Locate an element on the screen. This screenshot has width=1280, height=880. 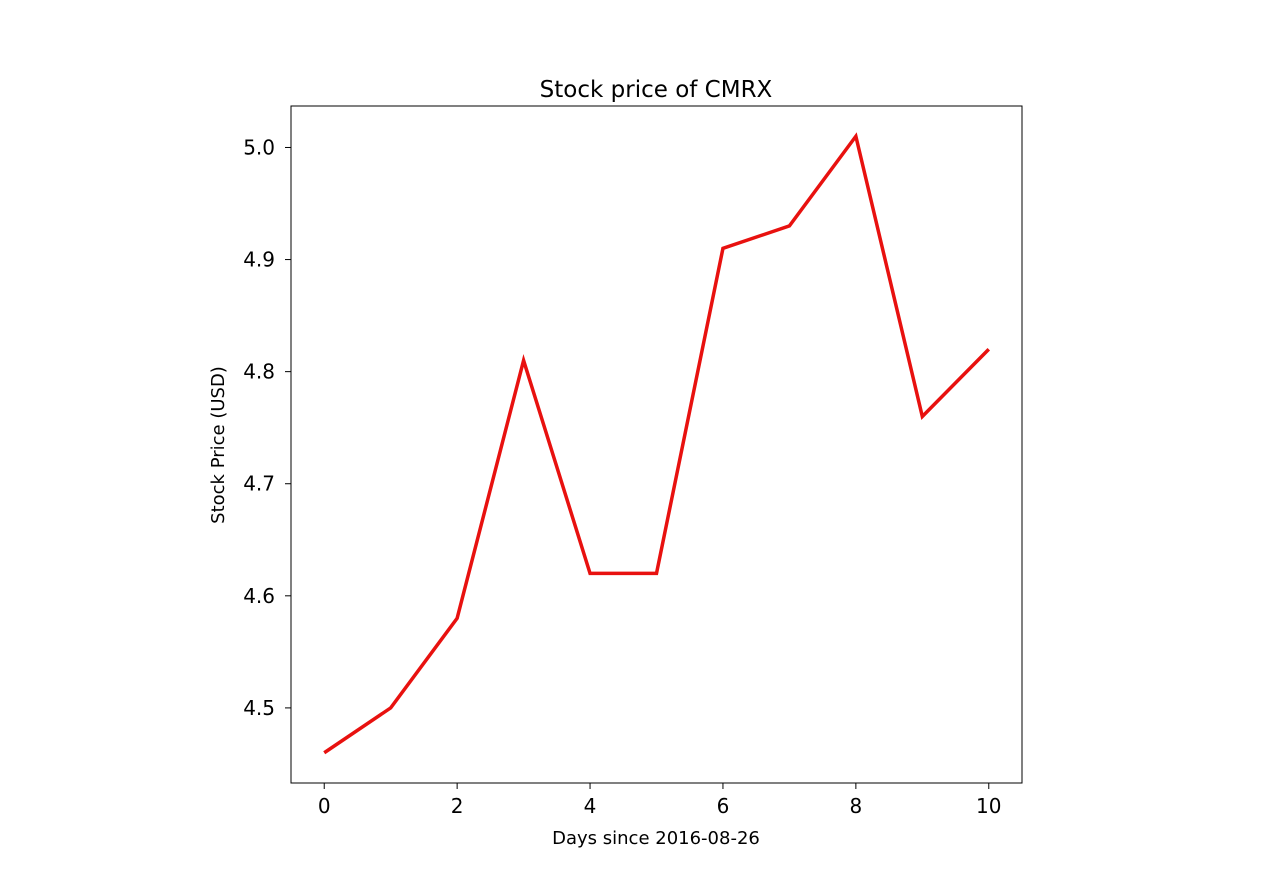
x-tick-label: 2 is located at coordinates (457, 806).